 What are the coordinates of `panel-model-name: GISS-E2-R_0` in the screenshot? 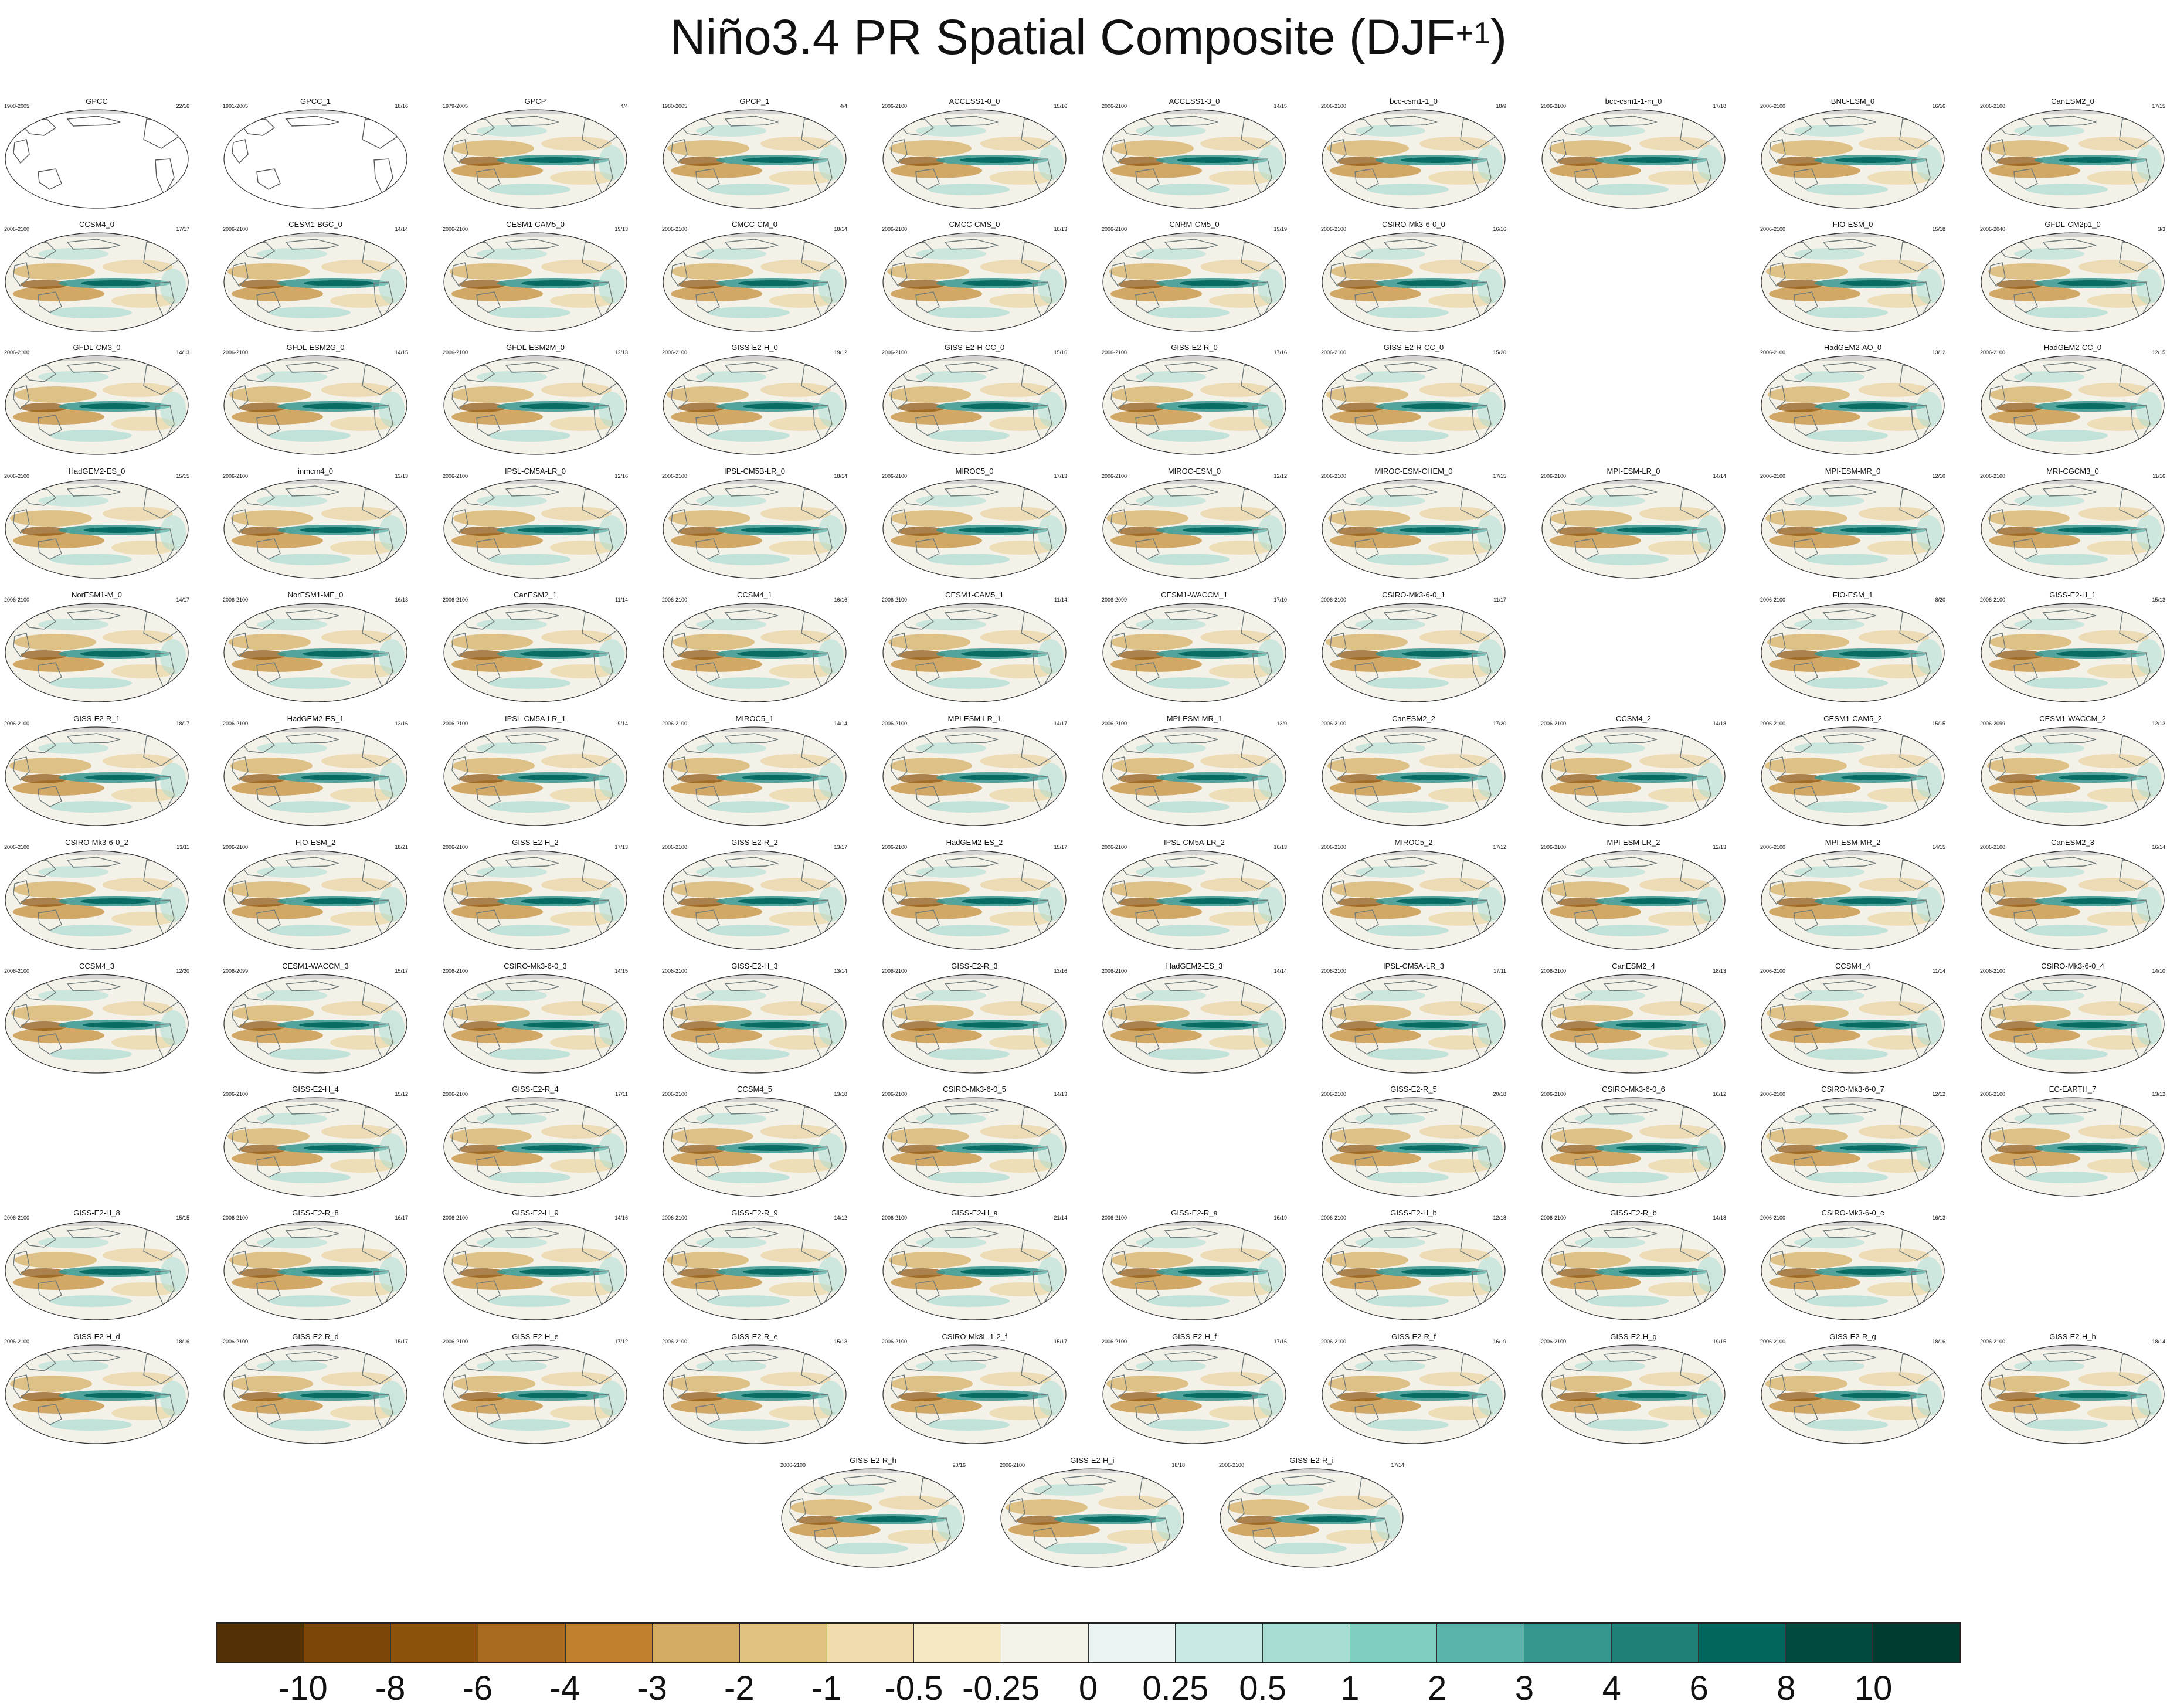 It's located at (1194, 347).